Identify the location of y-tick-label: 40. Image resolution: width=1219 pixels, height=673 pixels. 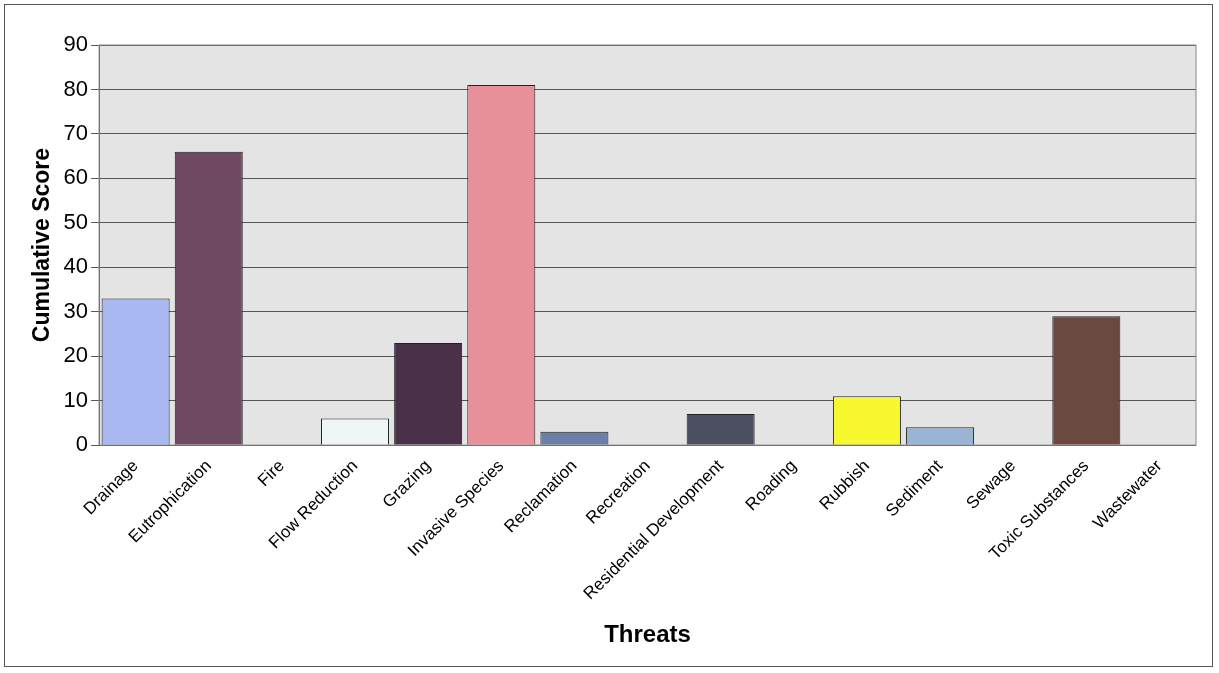
(76, 266).